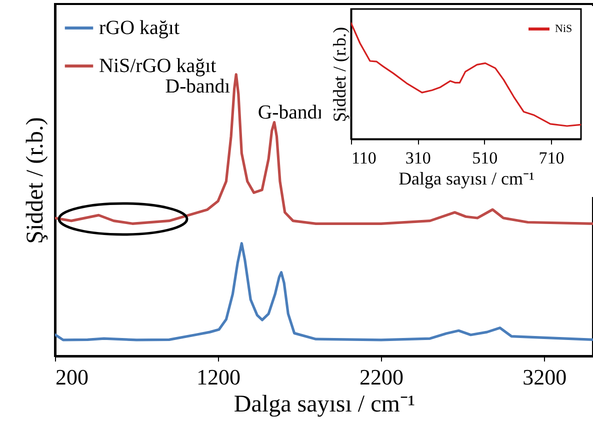  What do you see at coordinates (139, 28) in the screenshot?
I see `legend-label: rGO kağıt` at bounding box center [139, 28].